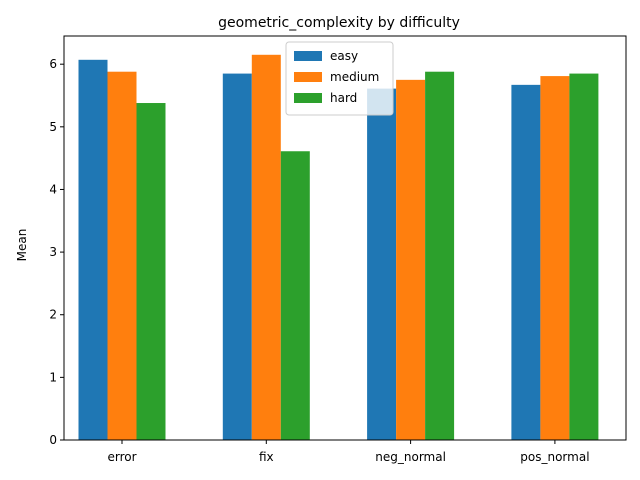 Image resolution: width=640 pixels, height=480 pixels. What do you see at coordinates (295, 295) in the screenshot?
I see `bar-hard-fix` at bounding box center [295, 295].